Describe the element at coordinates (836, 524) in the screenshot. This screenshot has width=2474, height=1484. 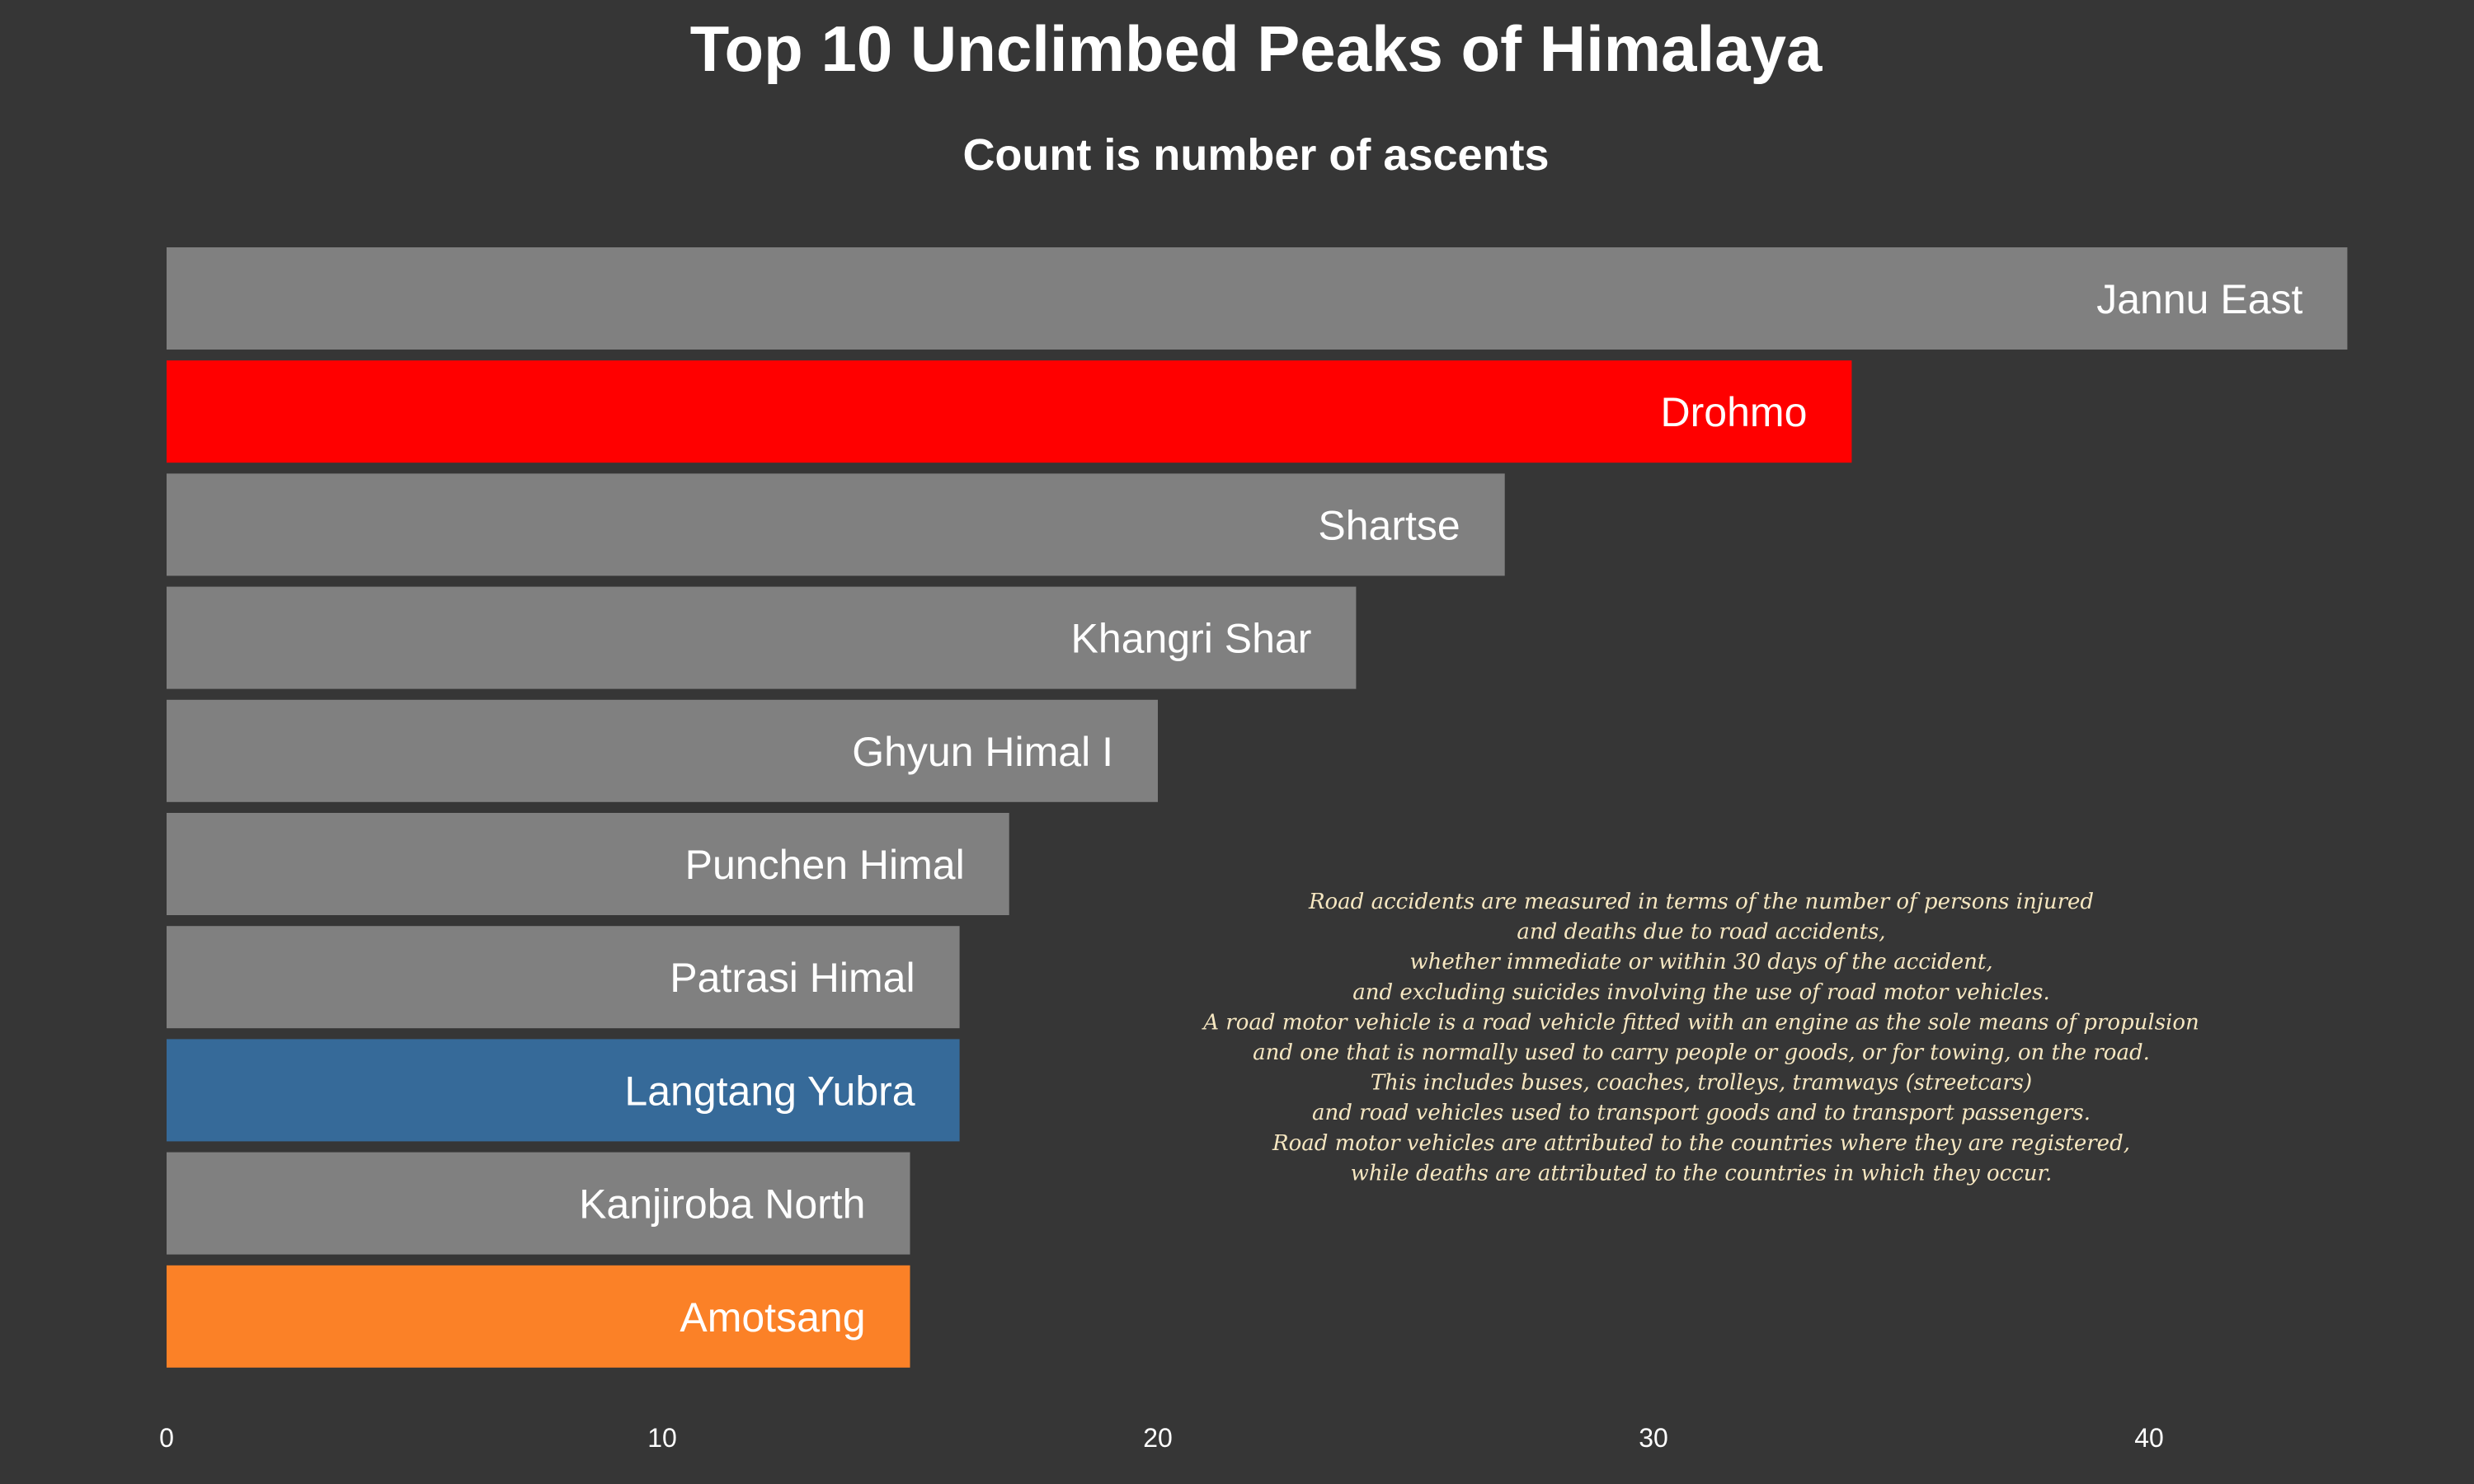
I see `bar-shartse` at that location.